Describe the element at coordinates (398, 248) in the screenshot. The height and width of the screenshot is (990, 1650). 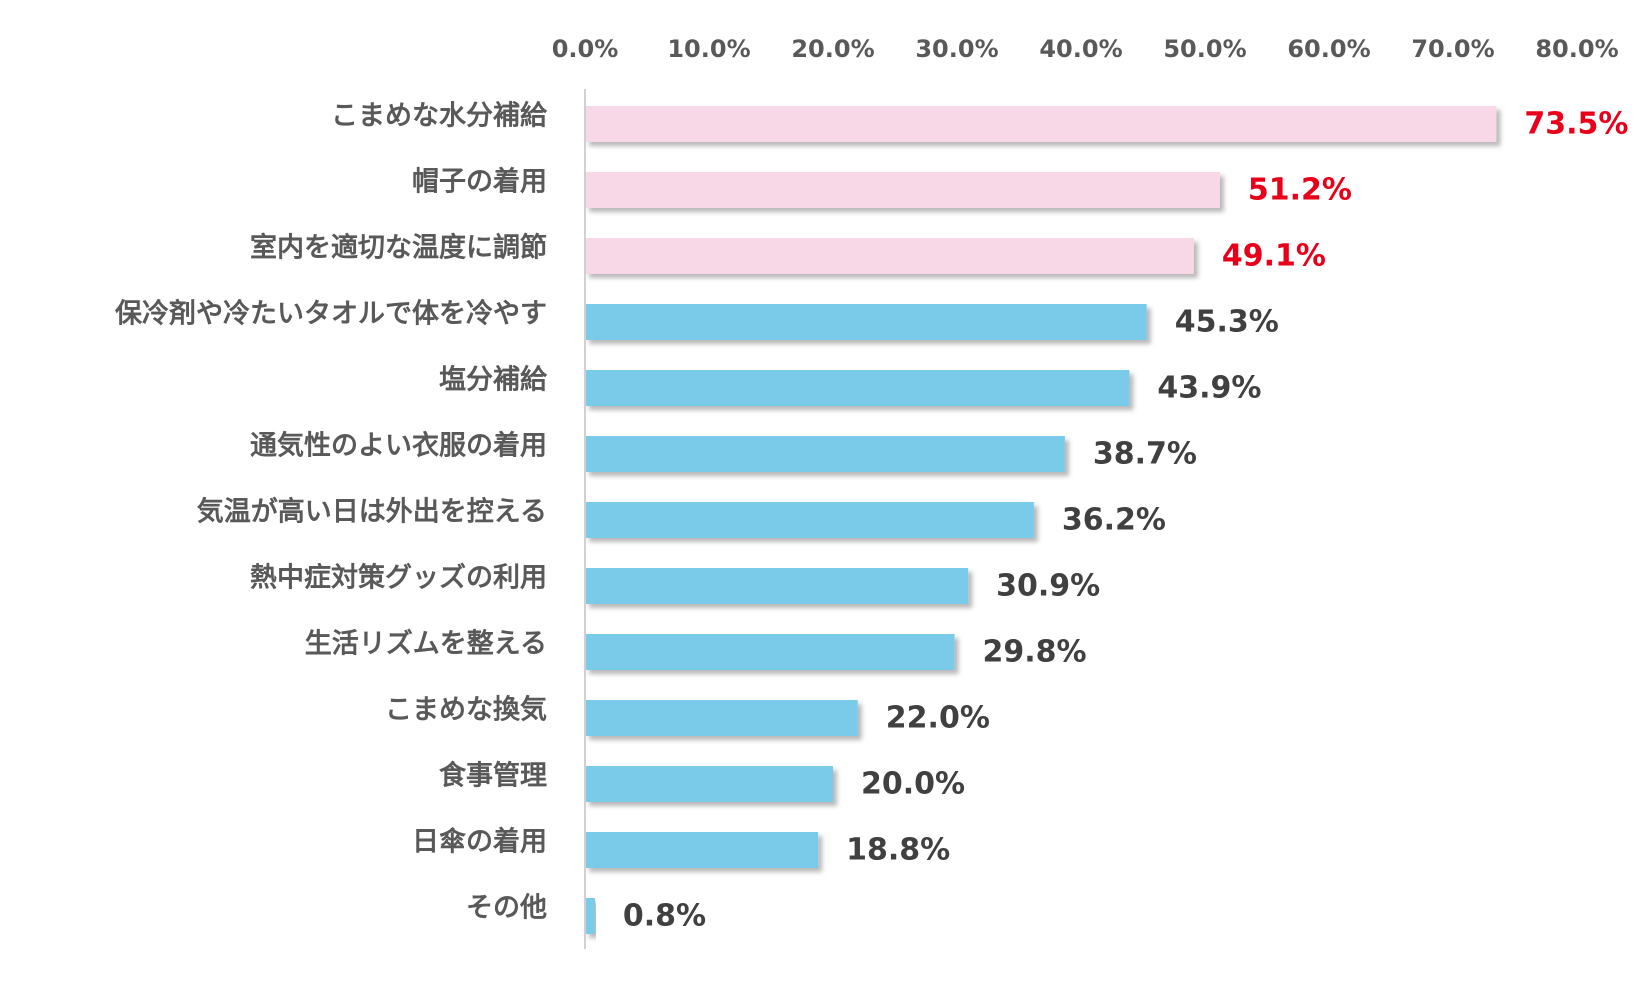
I see `category-label: 室内を適切な温度に調節` at that location.